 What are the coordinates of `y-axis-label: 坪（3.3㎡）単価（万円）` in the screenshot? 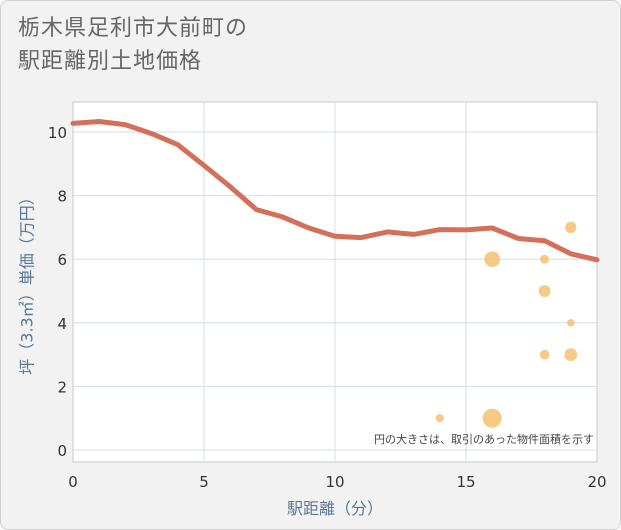 It's located at (27, 281).